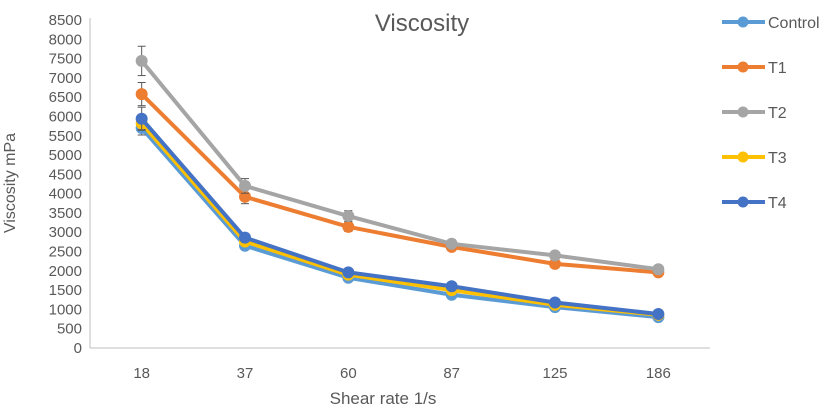 The image size is (829, 417). What do you see at coordinates (65, 271) in the screenshot?
I see `y-tick-label: 2000` at bounding box center [65, 271].